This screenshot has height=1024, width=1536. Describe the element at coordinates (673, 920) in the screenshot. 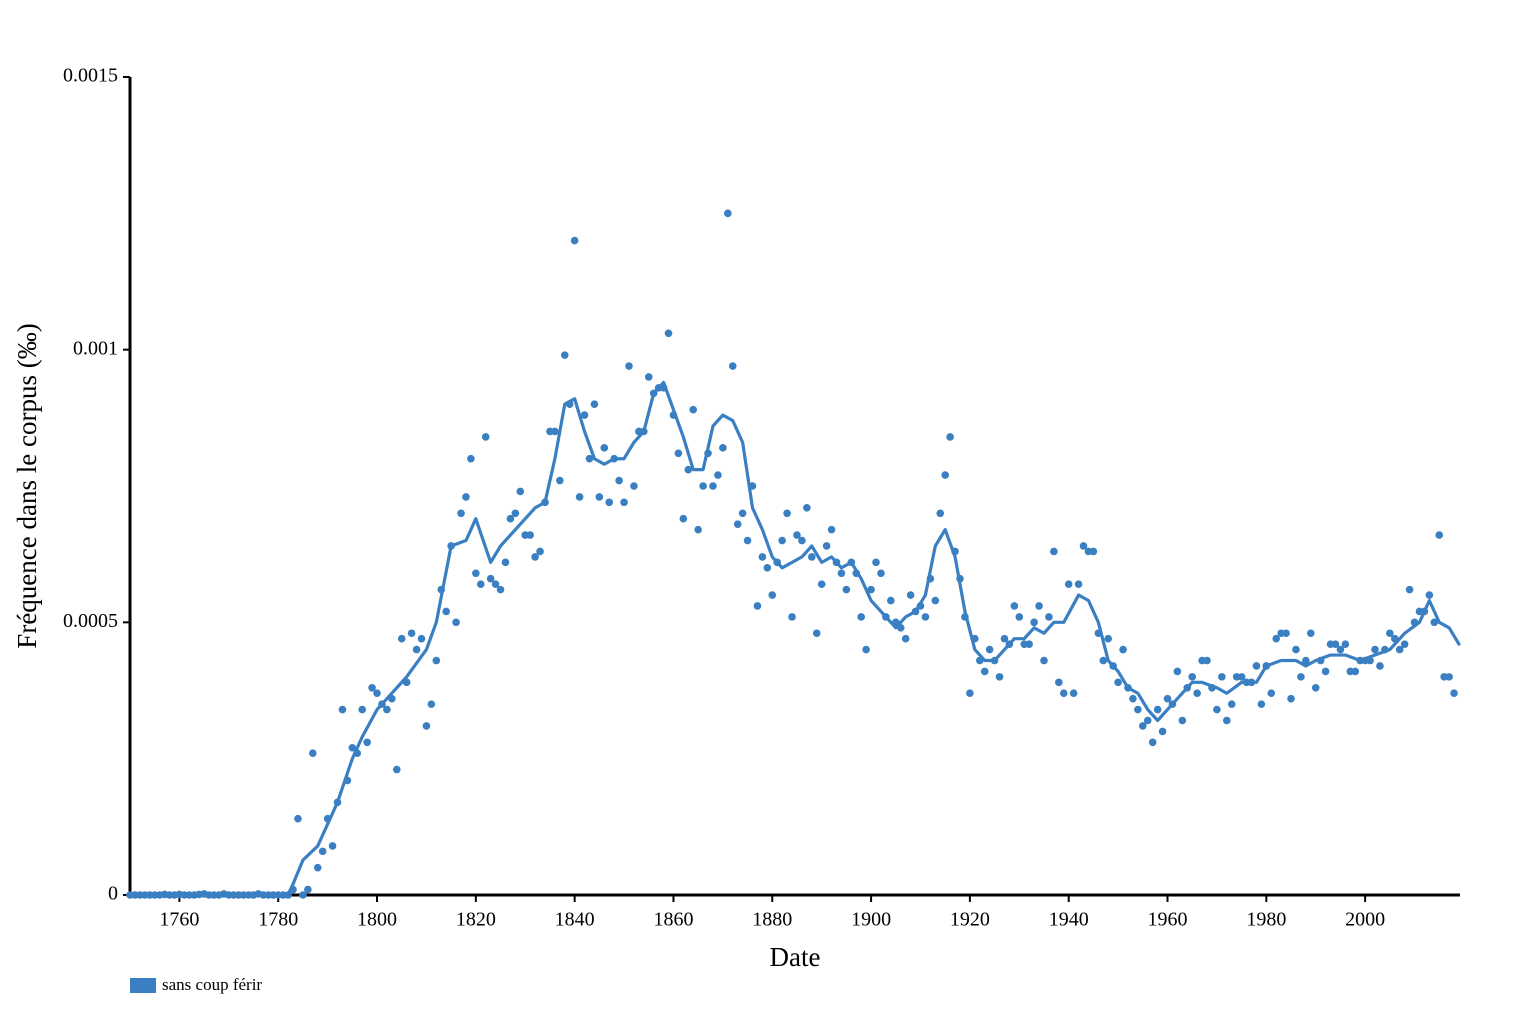

I see `x-tick-label: 1860` at that location.